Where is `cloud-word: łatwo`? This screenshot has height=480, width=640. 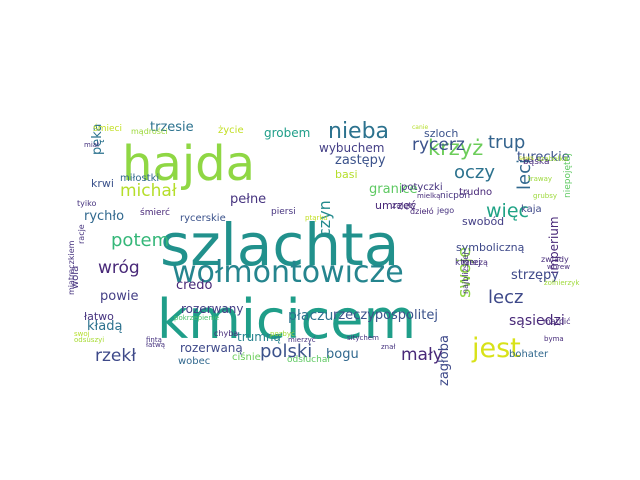 cloud-word: łatwo is located at coordinates (99, 316).